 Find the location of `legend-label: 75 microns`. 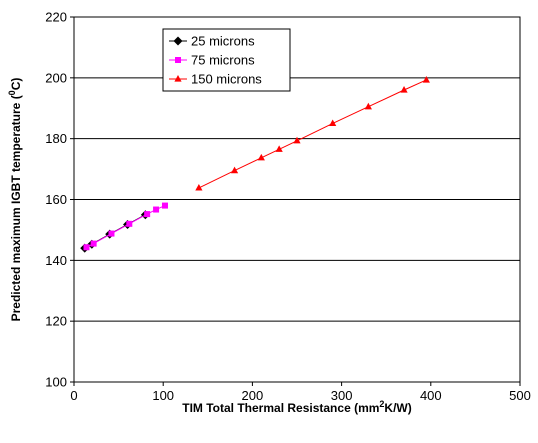

legend-label: 75 microns is located at coordinates (223, 60).